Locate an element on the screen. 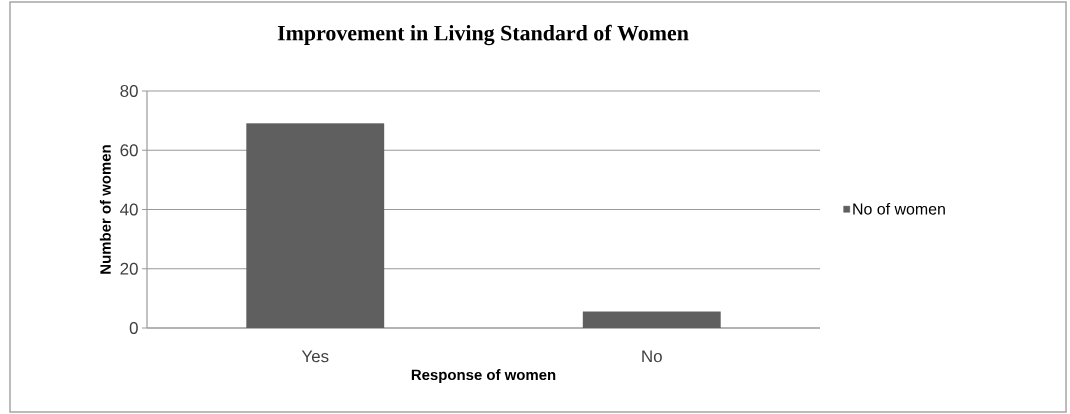 The image size is (1070, 414). y-tick-label: 20 is located at coordinates (129, 268).